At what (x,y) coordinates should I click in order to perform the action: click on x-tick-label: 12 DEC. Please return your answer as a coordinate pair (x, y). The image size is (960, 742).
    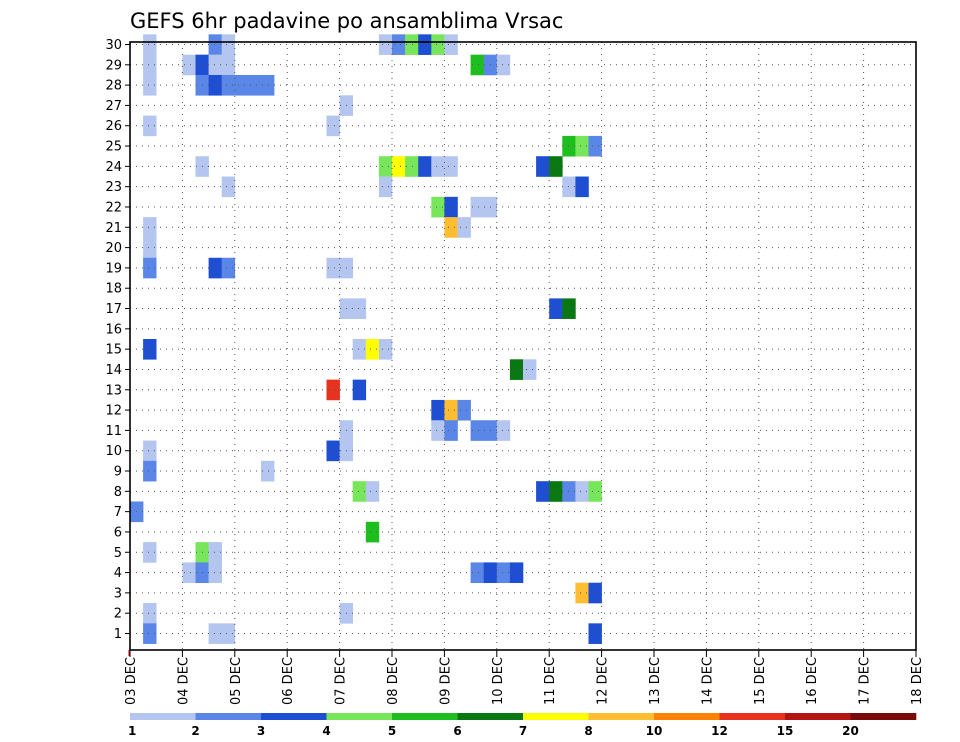
    Looking at the image, I should click on (603, 681).